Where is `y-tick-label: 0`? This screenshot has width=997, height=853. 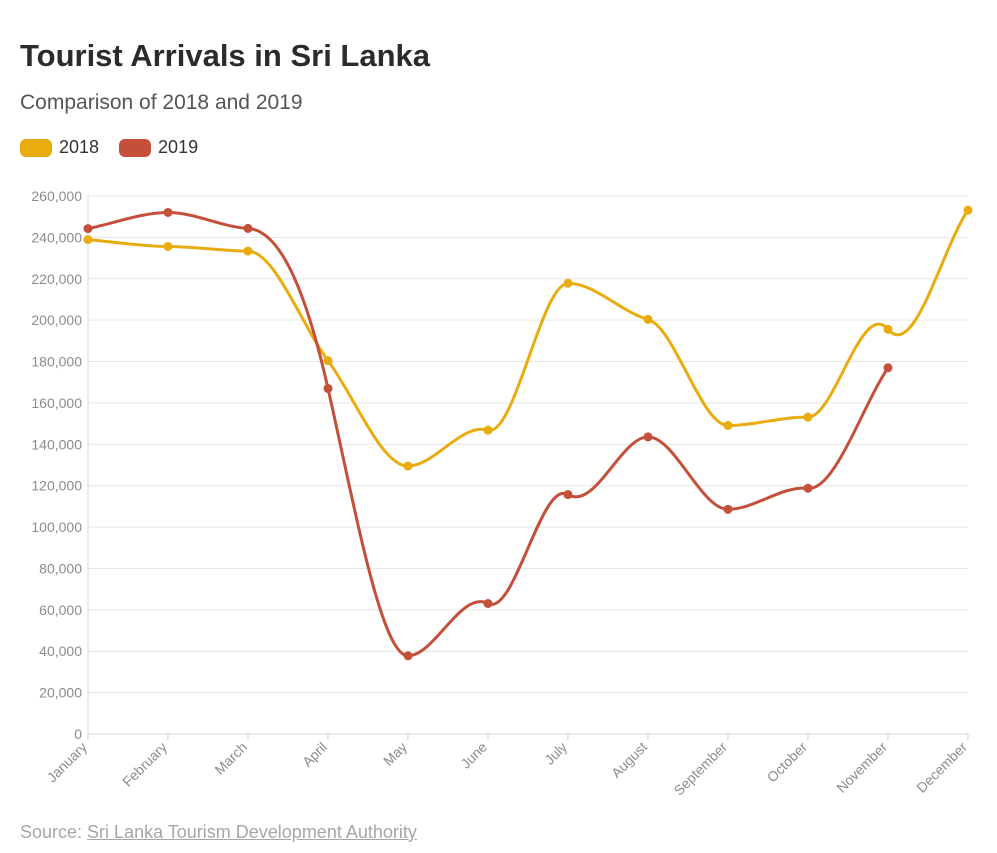 y-tick-label: 0 is located at coordinates (78, 734).